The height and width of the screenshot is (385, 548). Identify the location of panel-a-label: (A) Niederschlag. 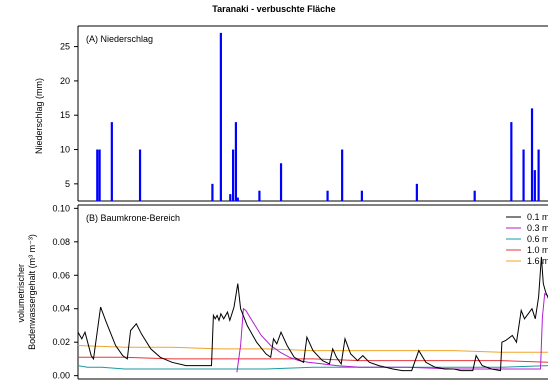
(119, 39).